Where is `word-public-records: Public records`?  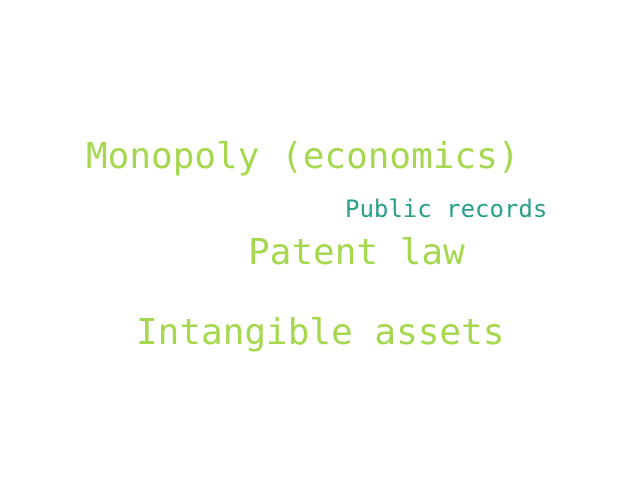
word-public-records: Public records is located at coordinates (446, 209).